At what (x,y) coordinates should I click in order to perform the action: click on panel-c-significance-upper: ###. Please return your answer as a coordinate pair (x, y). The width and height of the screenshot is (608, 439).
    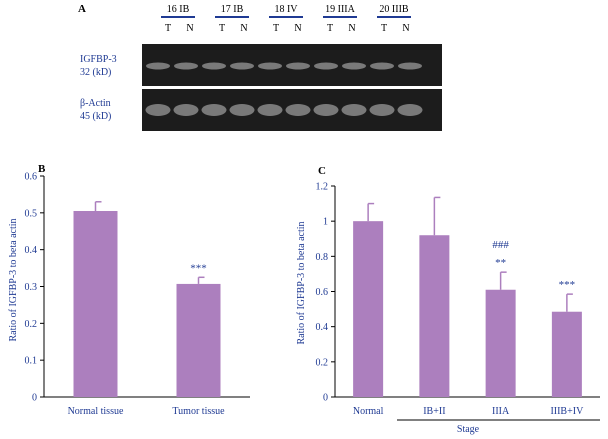
    Looking at the image, I should click on (500, 245).